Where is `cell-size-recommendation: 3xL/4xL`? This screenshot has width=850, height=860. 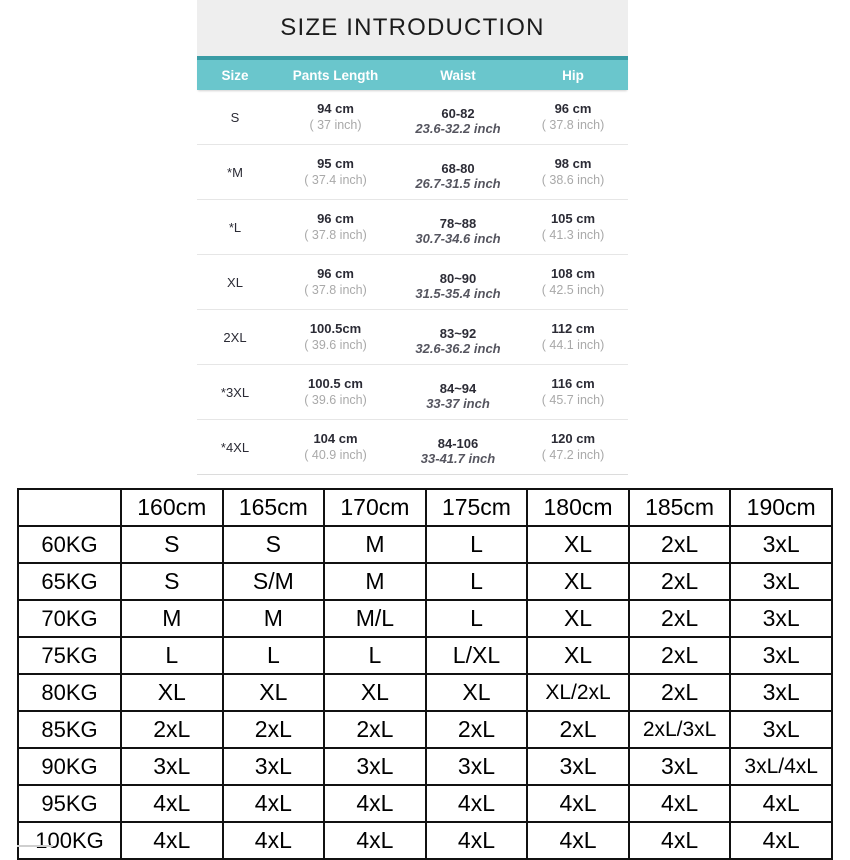 cell-size-recommendation: 3xL/4xL is located at coordinates (781, 766).